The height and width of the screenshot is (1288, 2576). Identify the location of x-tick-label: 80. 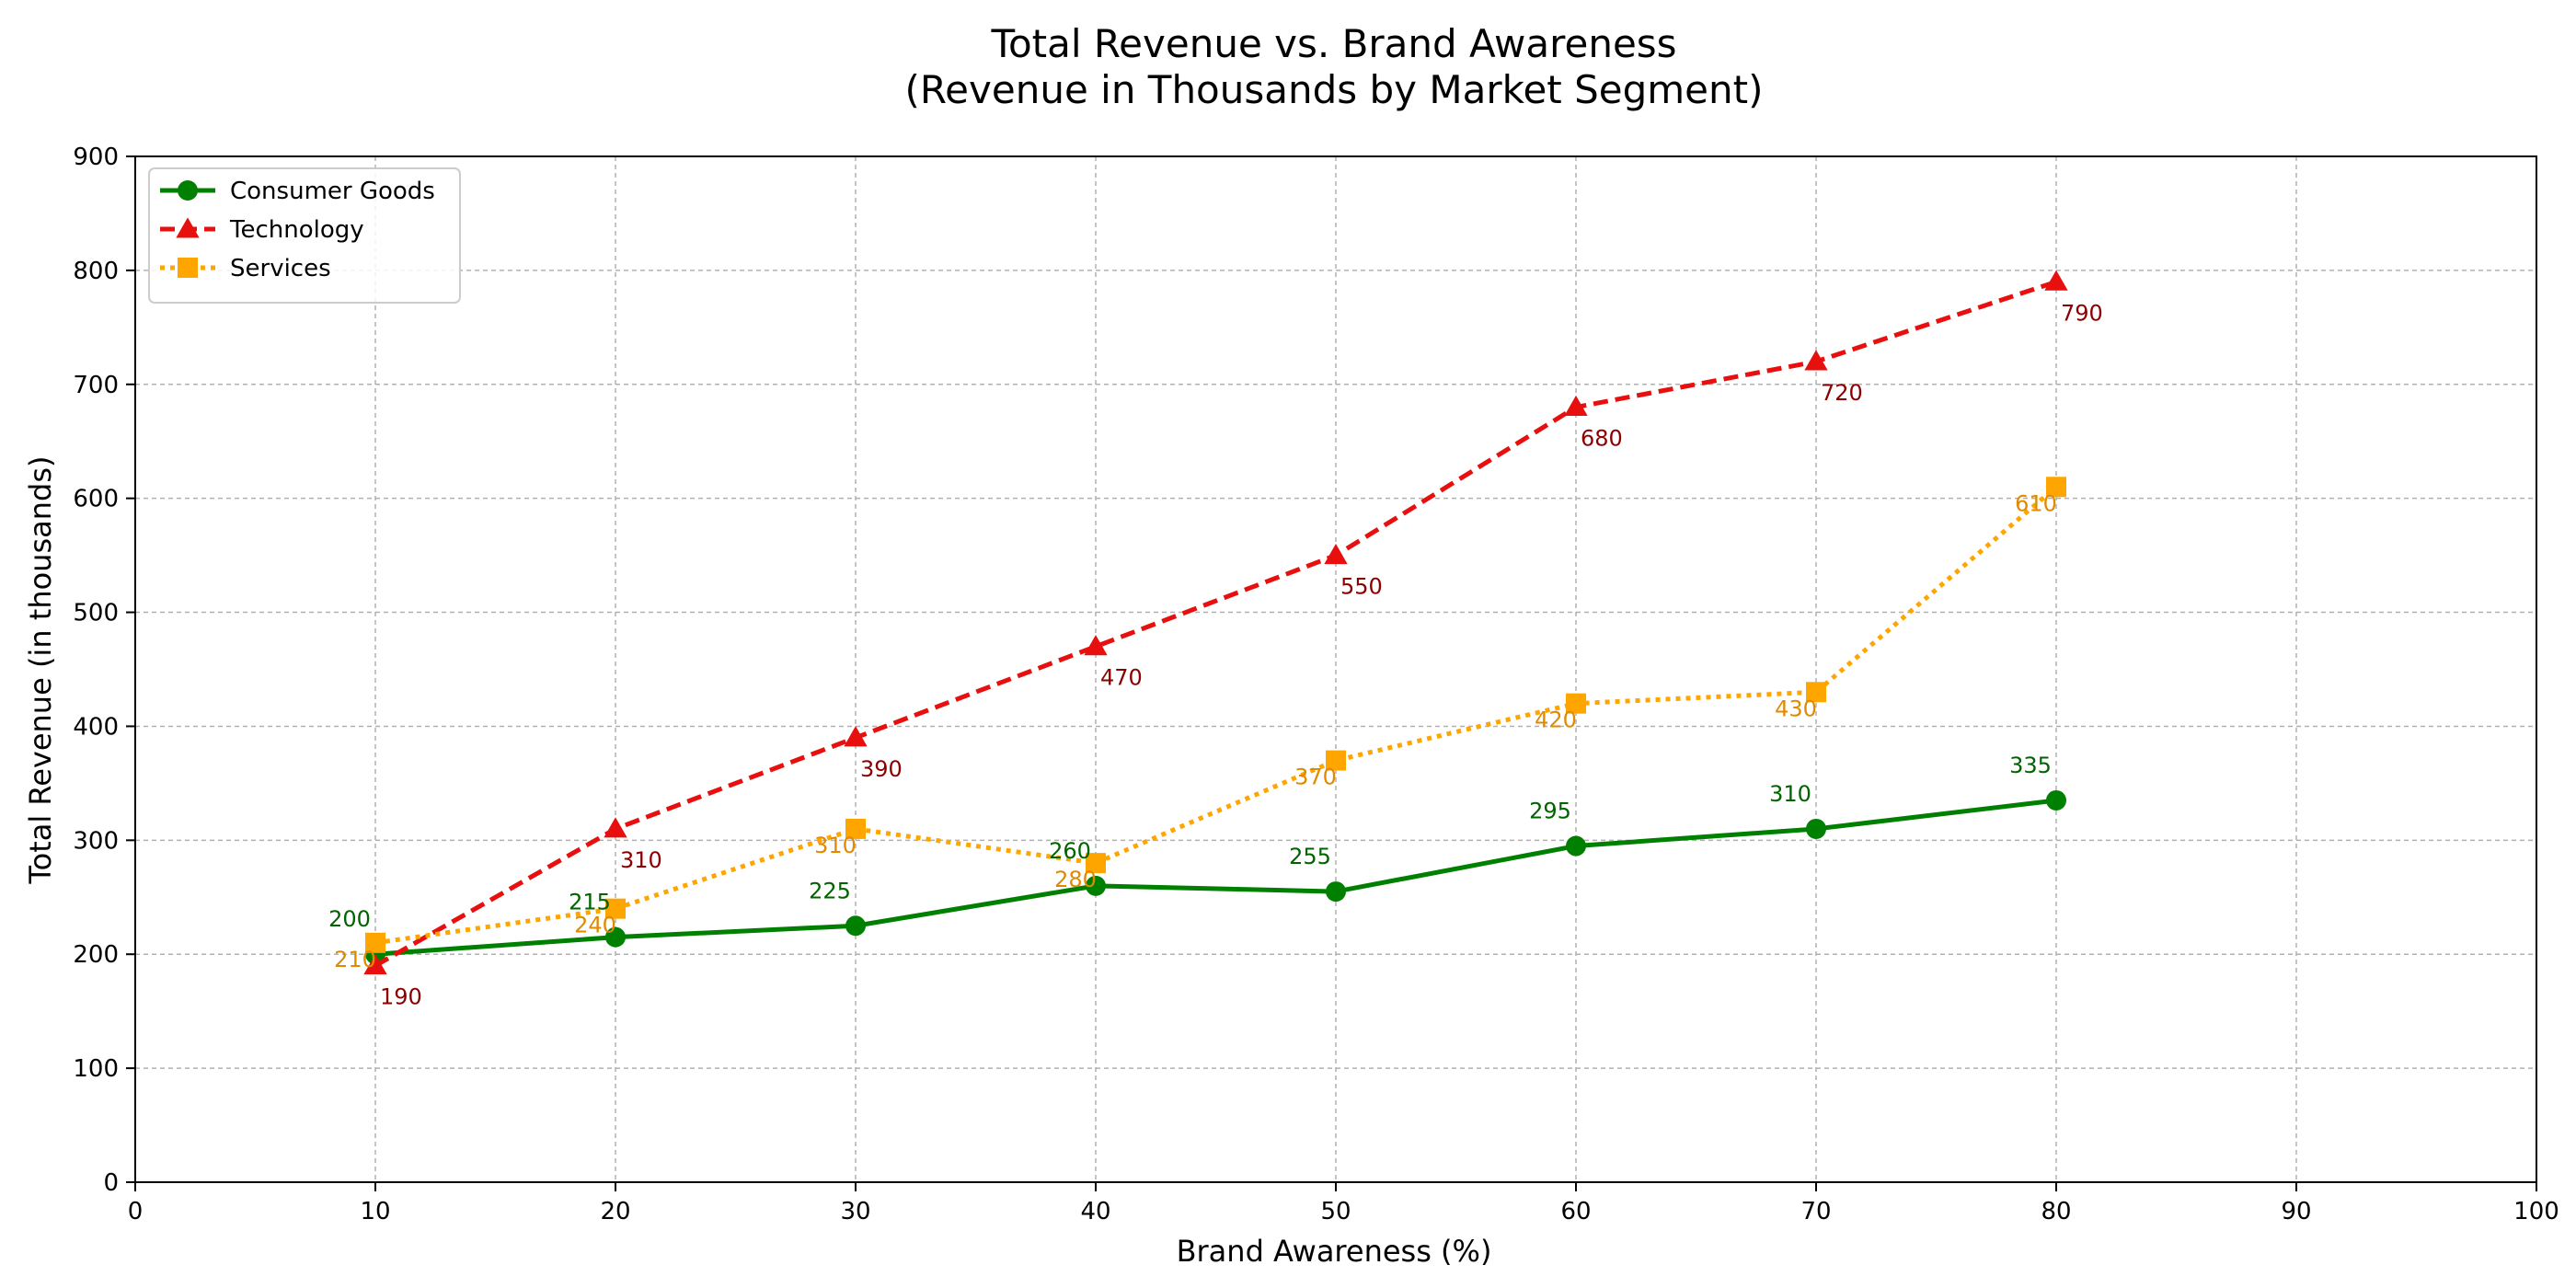
(2056, 1211).